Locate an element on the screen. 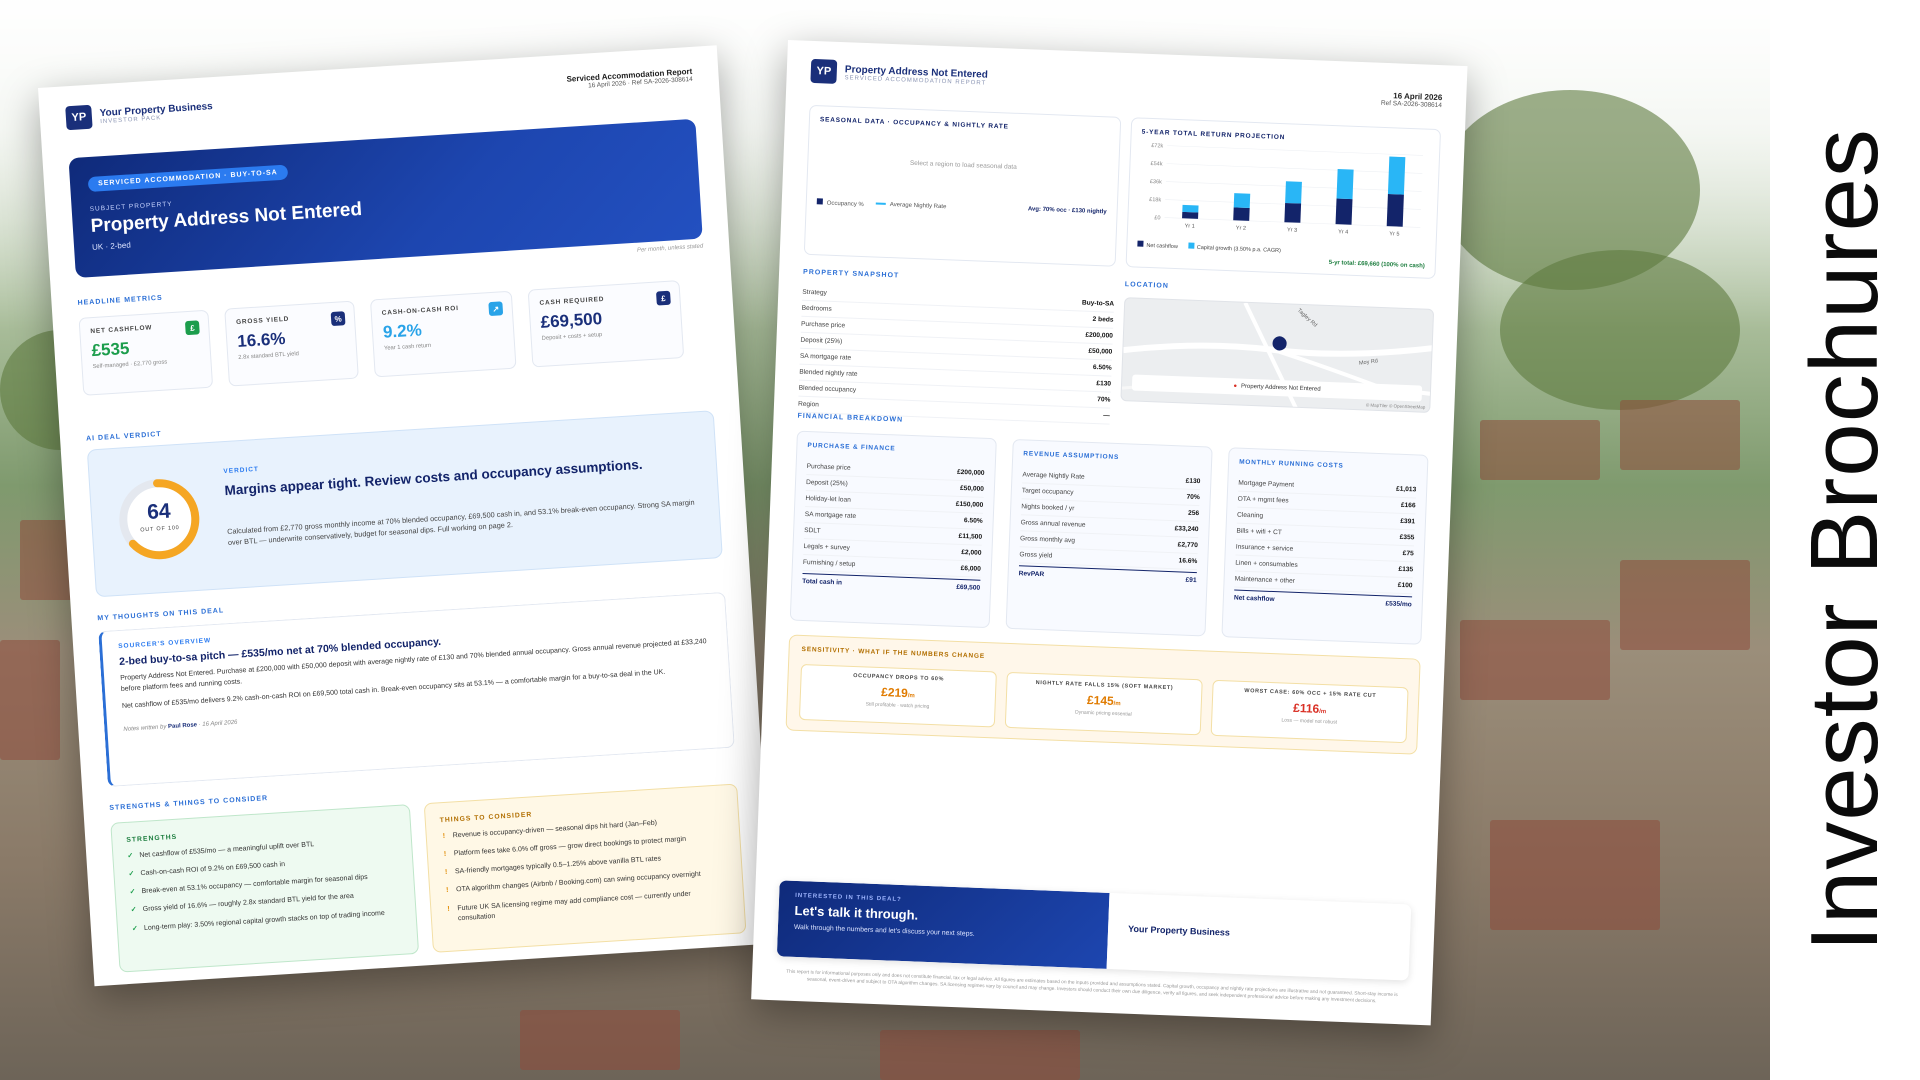 The height and width of the screenshot is (1080, 1920). side-panel is located at coordinates (1845, 540).